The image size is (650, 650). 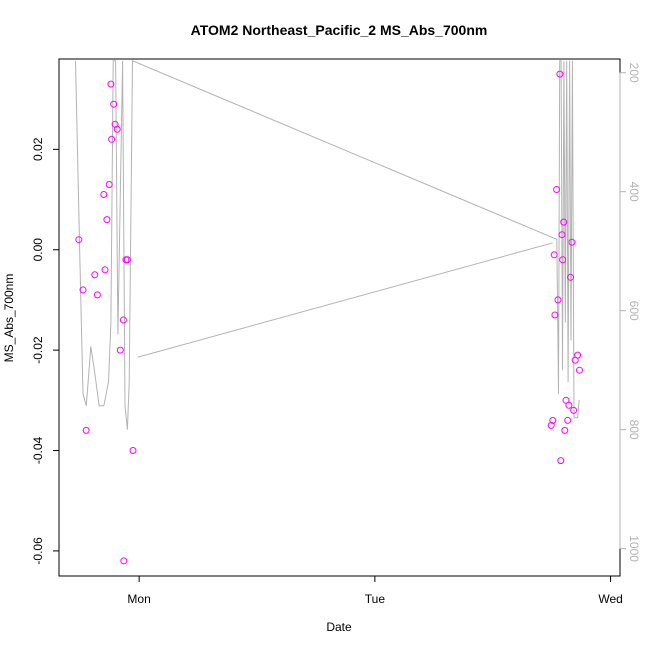 I want to click on y2-tick-label: 200, so click(x=634, y=73).